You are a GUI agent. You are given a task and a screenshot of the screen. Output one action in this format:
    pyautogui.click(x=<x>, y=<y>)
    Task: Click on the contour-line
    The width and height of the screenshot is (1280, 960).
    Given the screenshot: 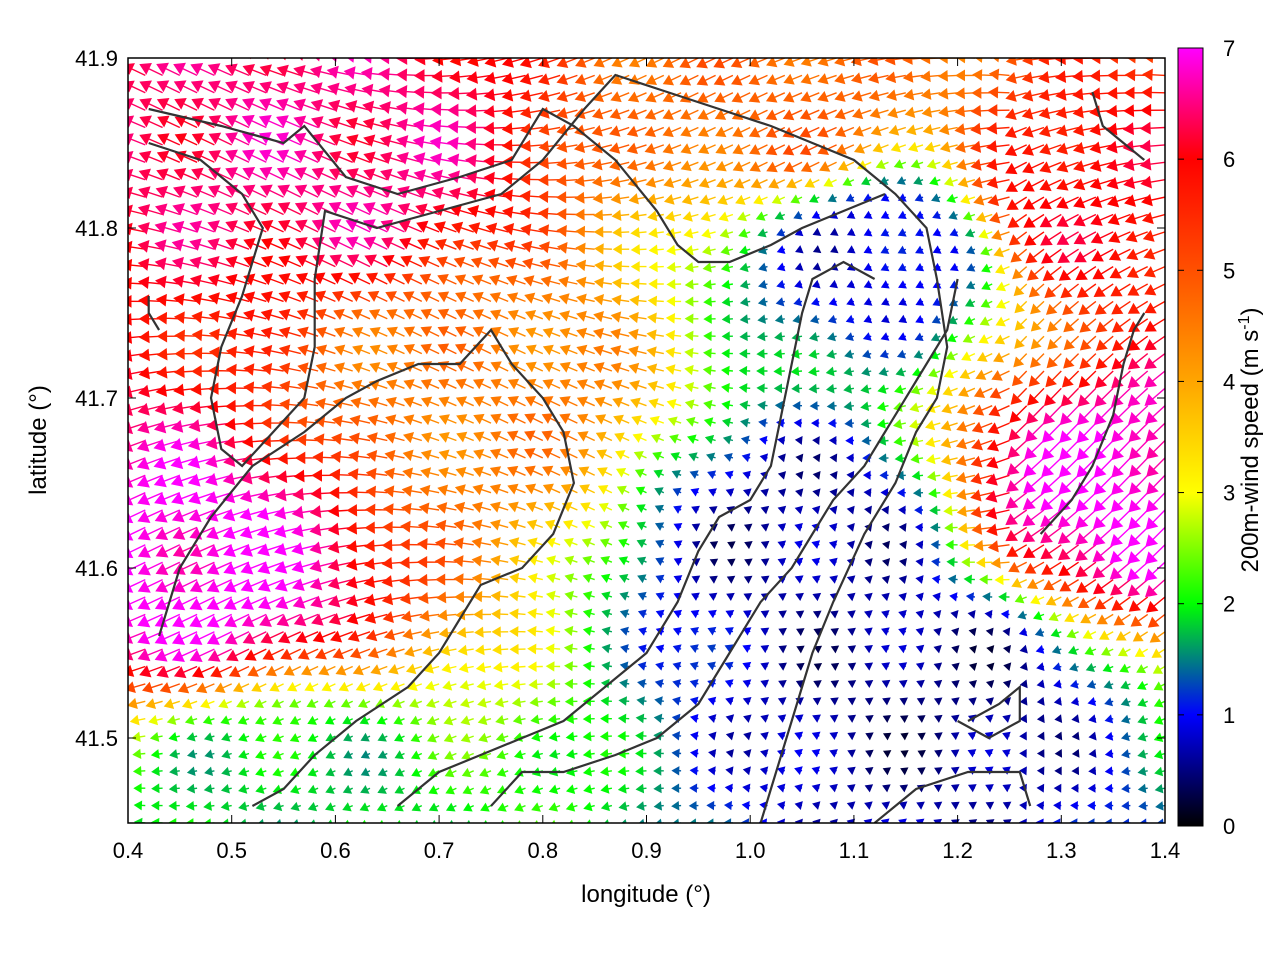 What is the action you would take?
    pyautogui.click(x=154, y=313)
    